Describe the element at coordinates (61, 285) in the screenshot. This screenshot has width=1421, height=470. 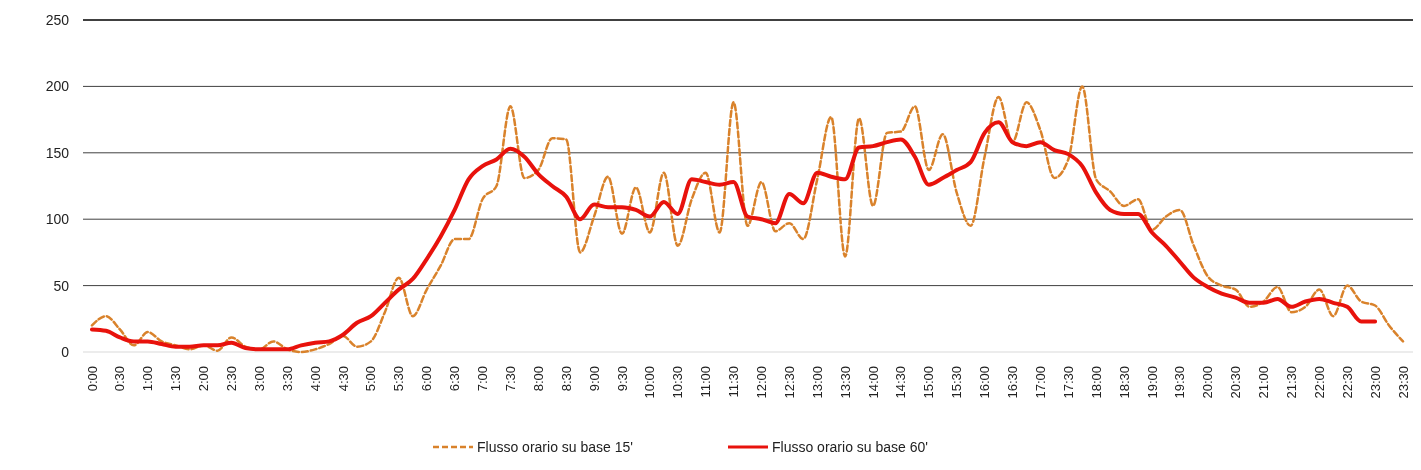
I see `y-tick-label: 50` at that location.